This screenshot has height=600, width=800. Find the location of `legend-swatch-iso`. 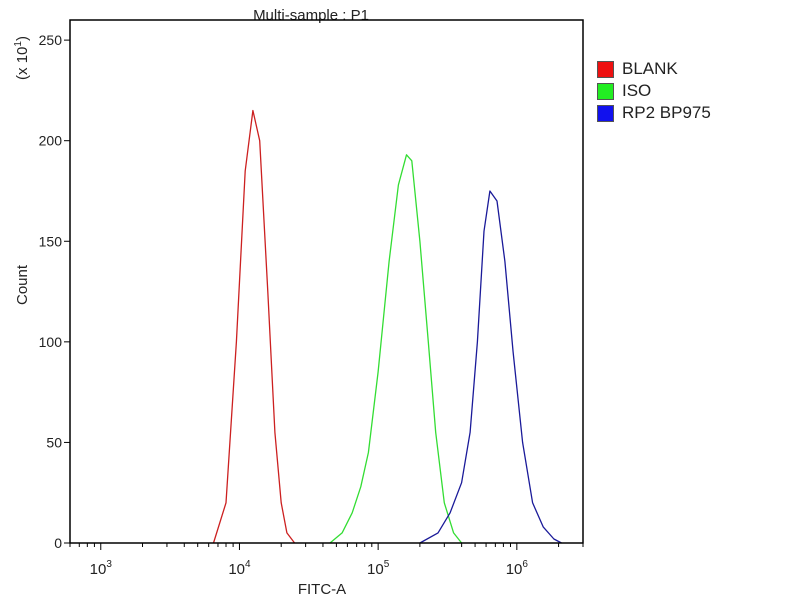

legend-swatch-iso is located at coordinates (605, 91).